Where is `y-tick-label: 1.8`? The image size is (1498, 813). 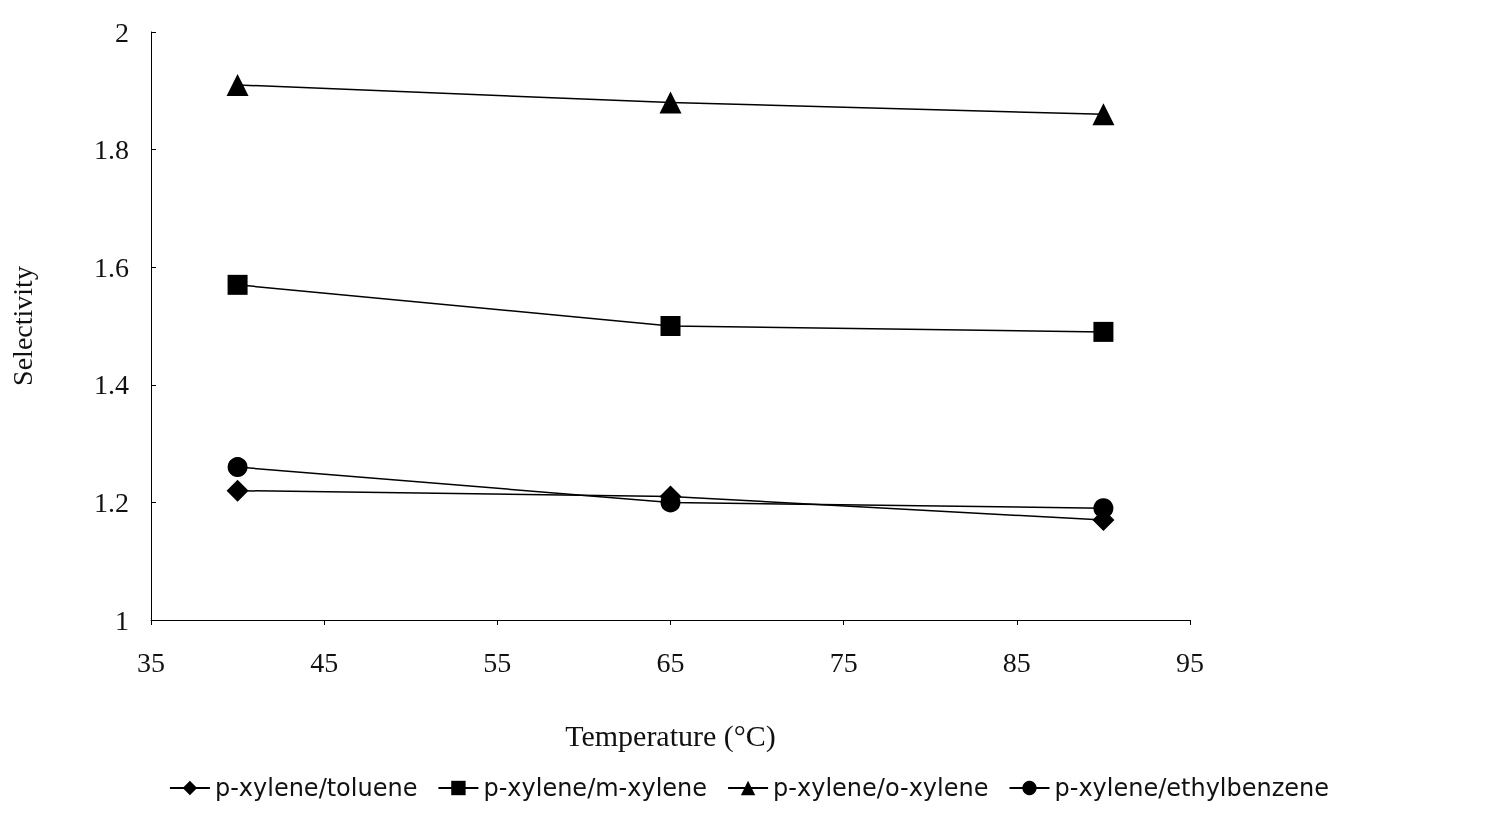
y-tick-label: 1.8 is located at coordinates (111, 150).